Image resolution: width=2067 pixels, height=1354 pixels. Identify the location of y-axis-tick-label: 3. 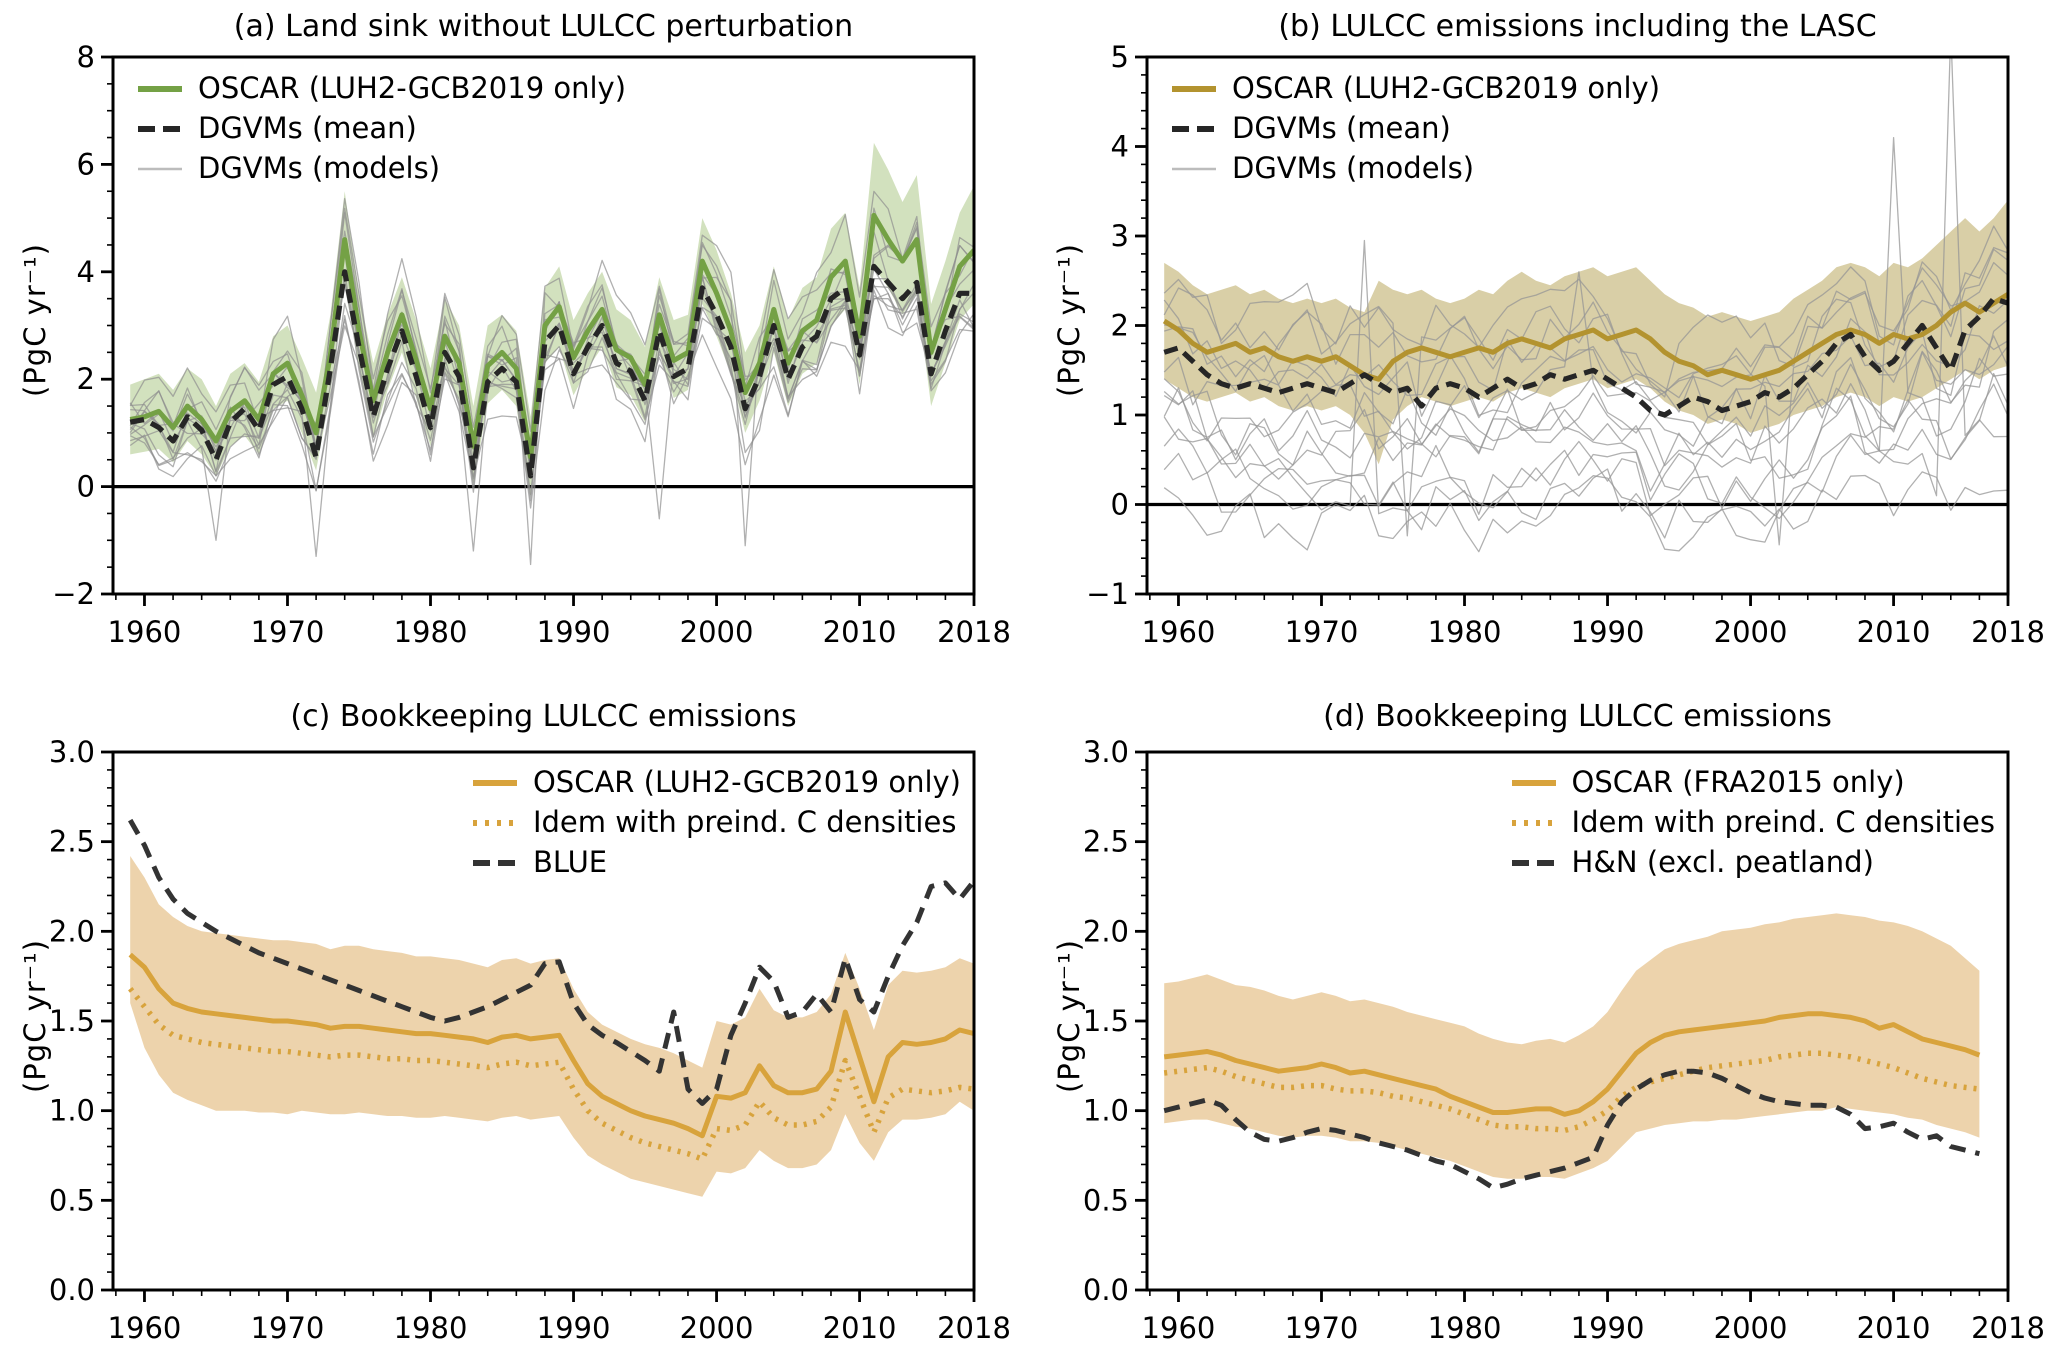
(1120, 236).